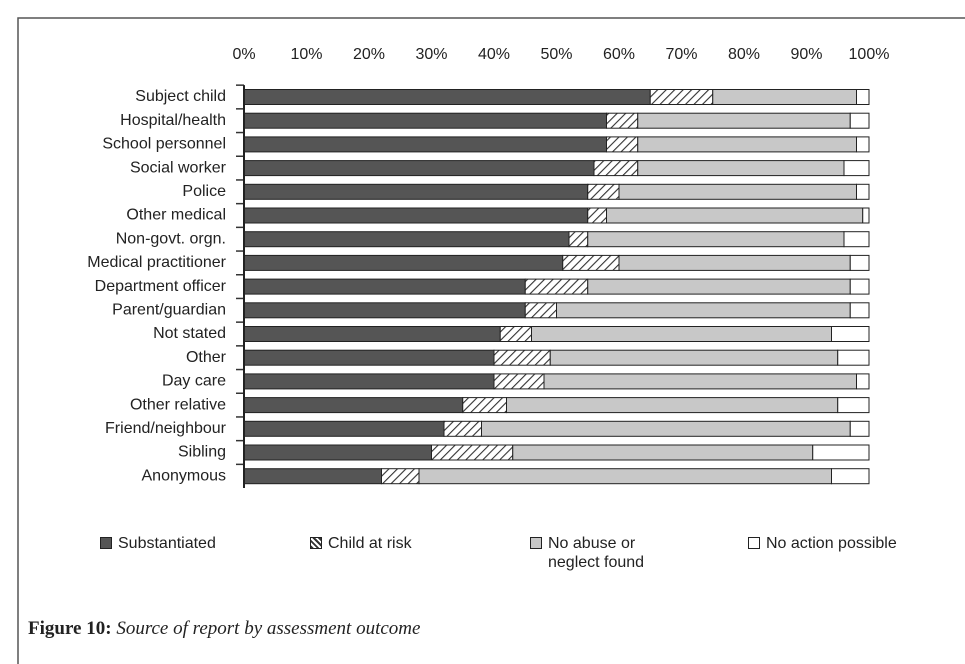 Image resolution: width=965 pixels, height=664 pixels. What do you see at coordinates (370, 543) in the screenshot?
I see `legend-label: Child at risk` at bounding box center [370, 543].